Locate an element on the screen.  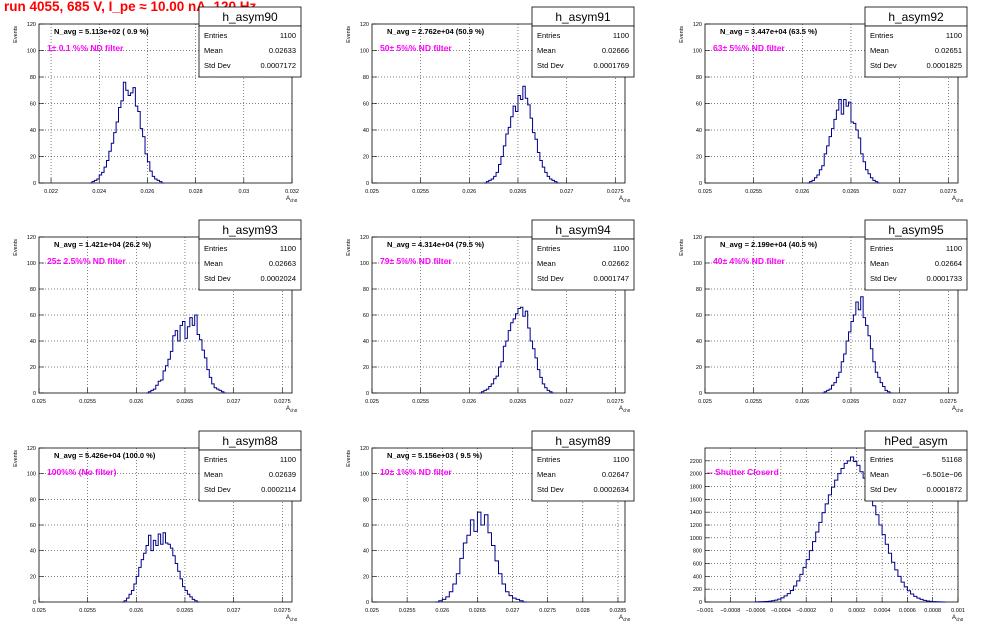
x-tick-label: 0.022 is located at coordinates (51, 192).